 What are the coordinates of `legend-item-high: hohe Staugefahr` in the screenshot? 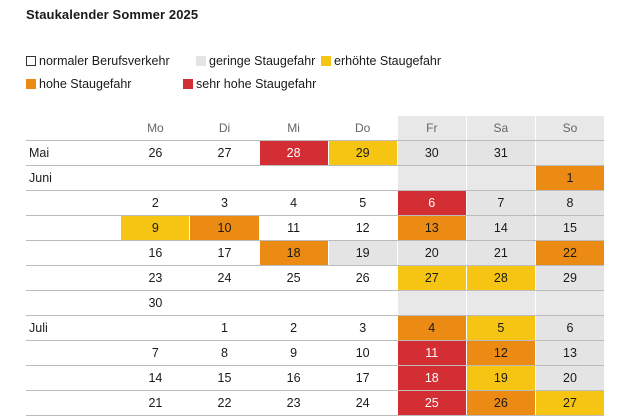 It's located at (106, 84).